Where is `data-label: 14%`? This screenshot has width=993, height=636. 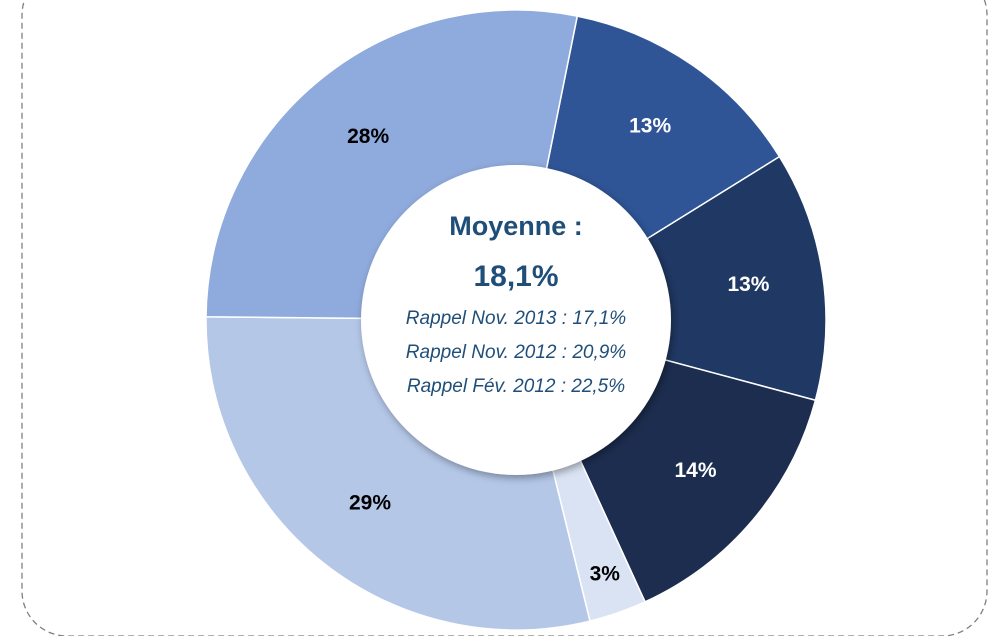
data-label: 14% is located at coordinates (695, 470).